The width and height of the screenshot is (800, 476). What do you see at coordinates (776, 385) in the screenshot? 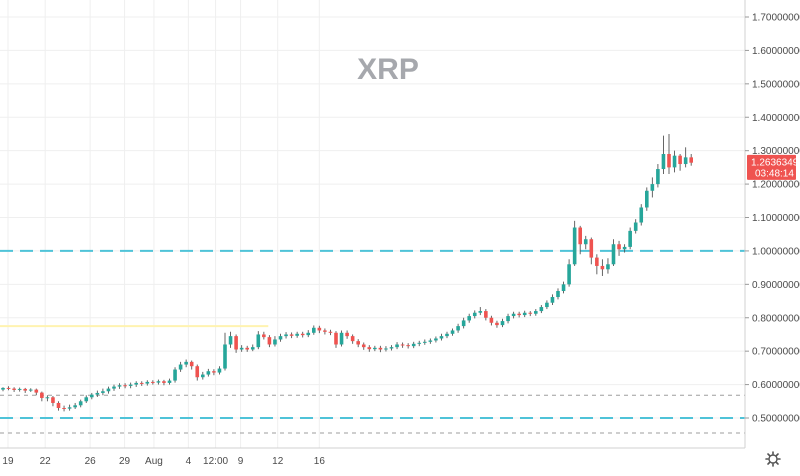
I see `price-tick-label: 0.60000000` at bounding box center [776, 385].